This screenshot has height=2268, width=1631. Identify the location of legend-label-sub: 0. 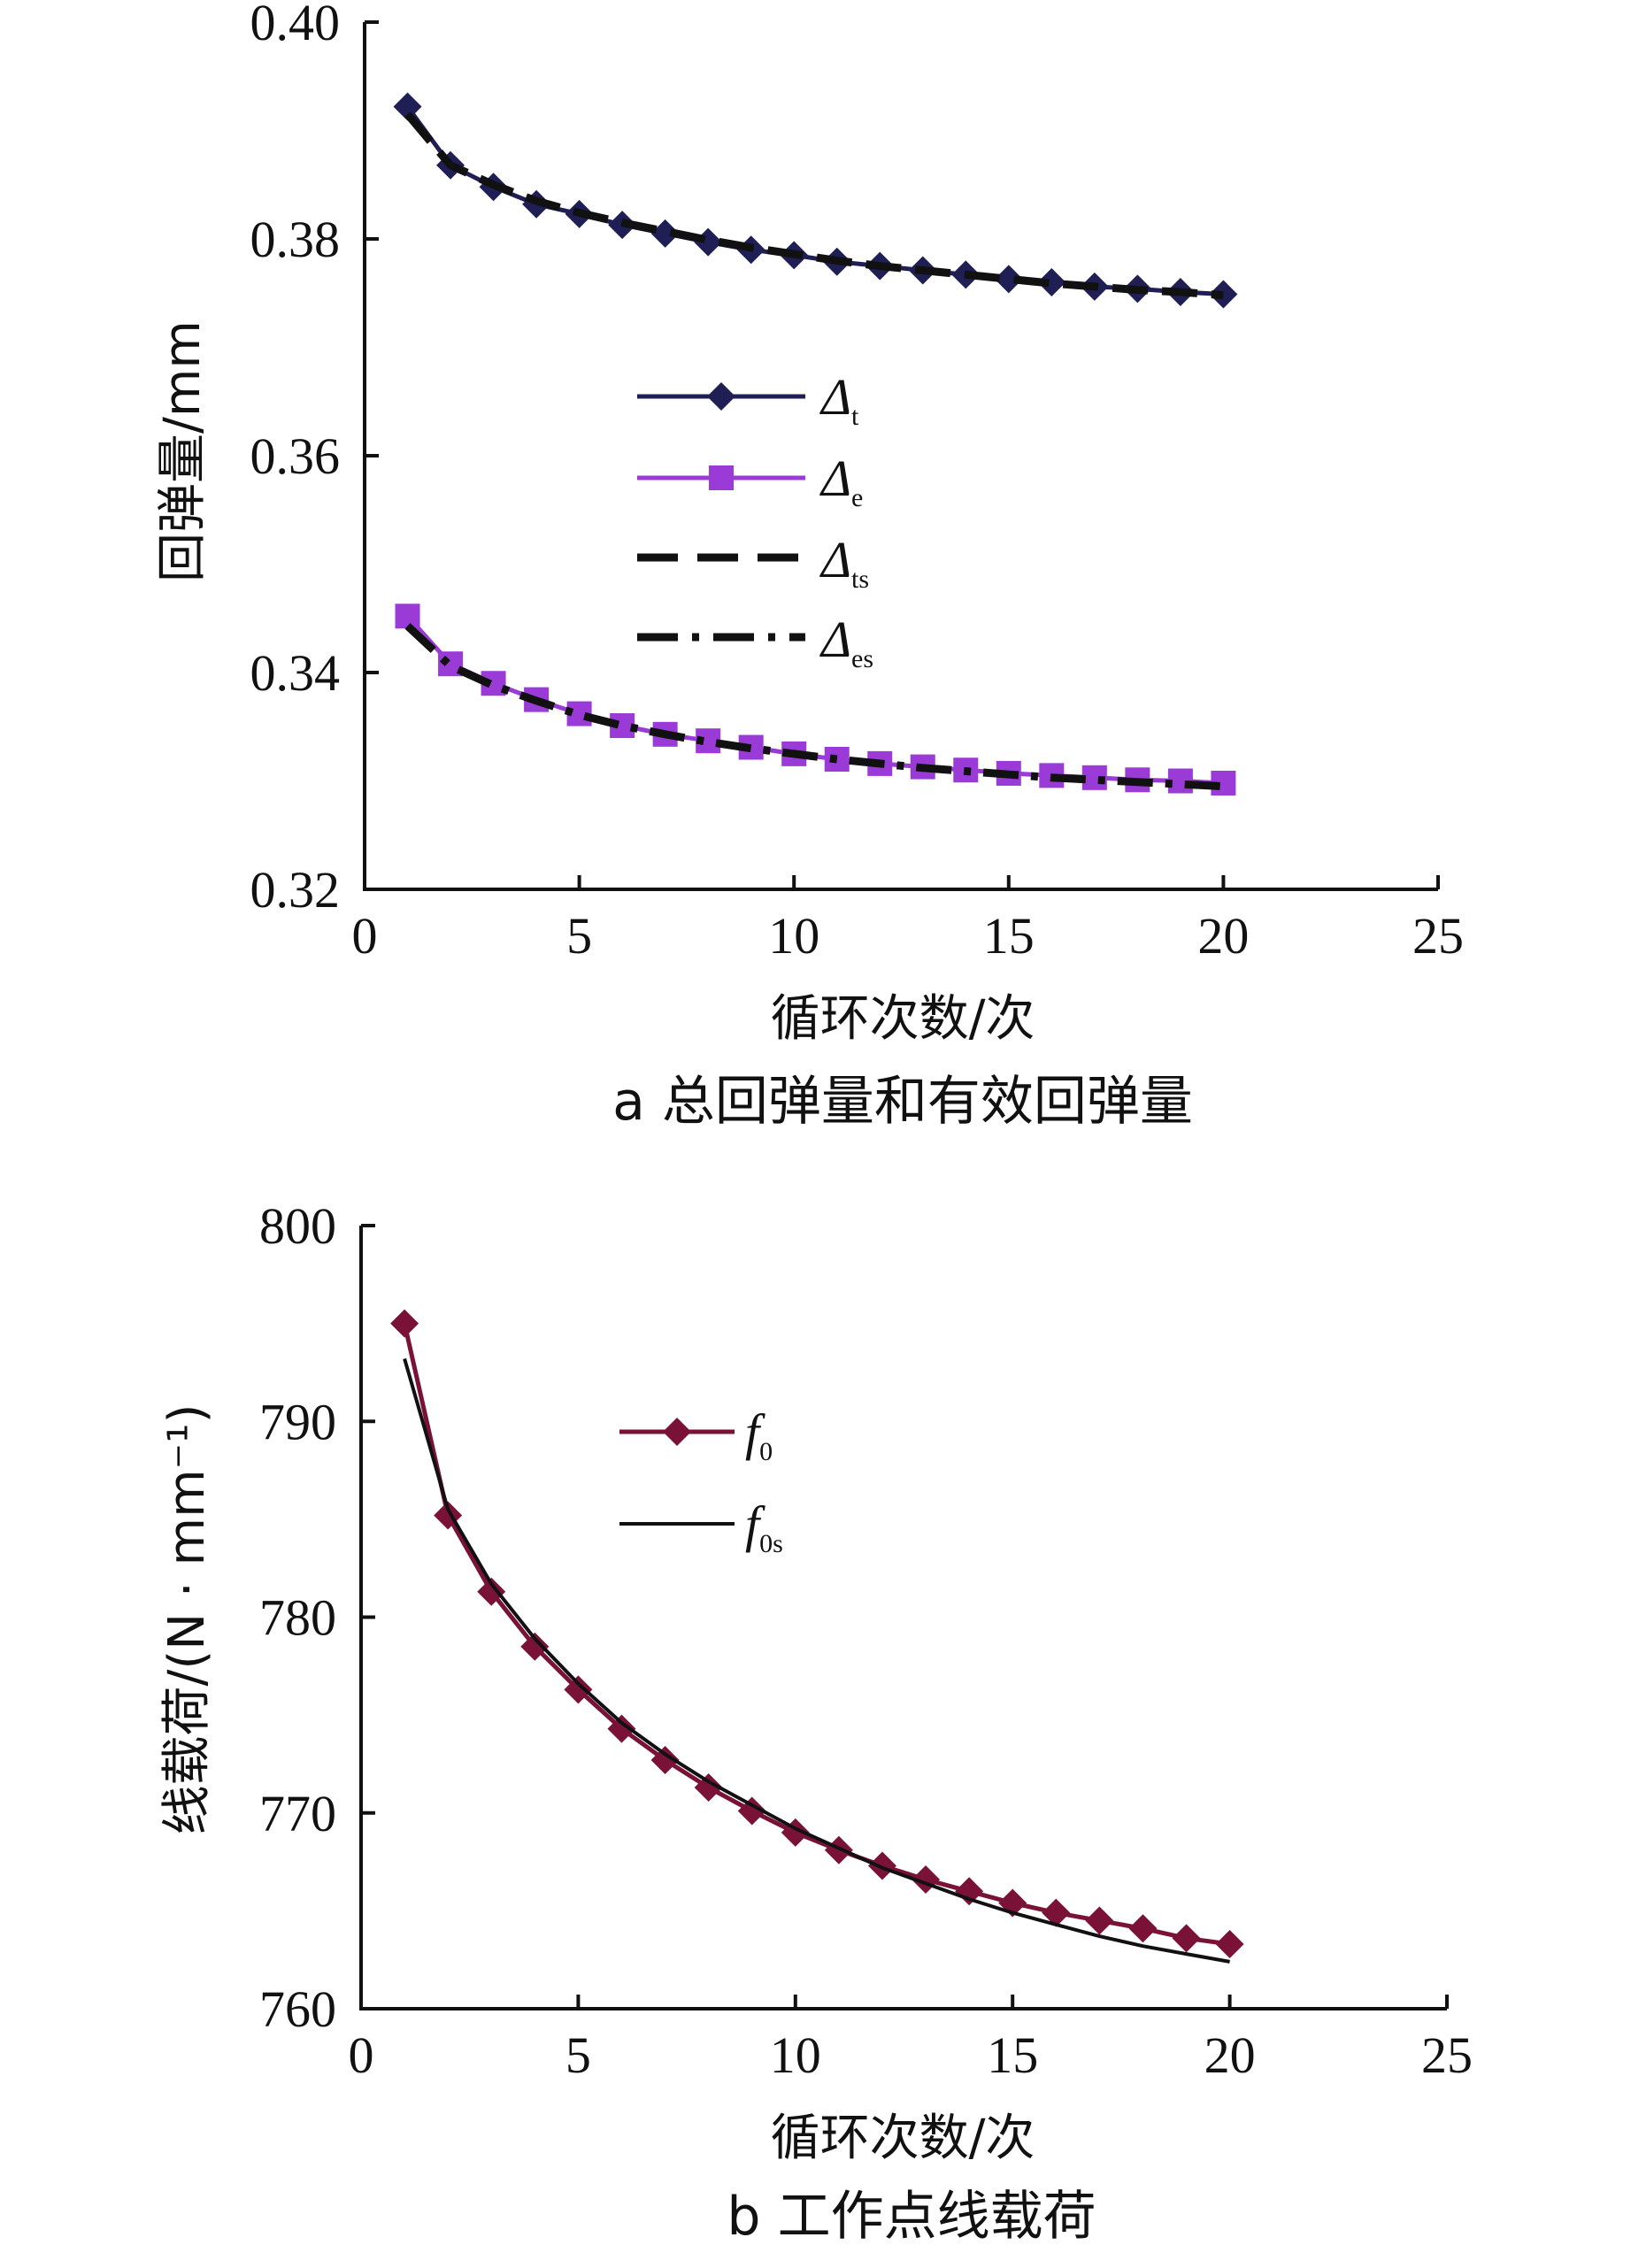
(766, 1451).